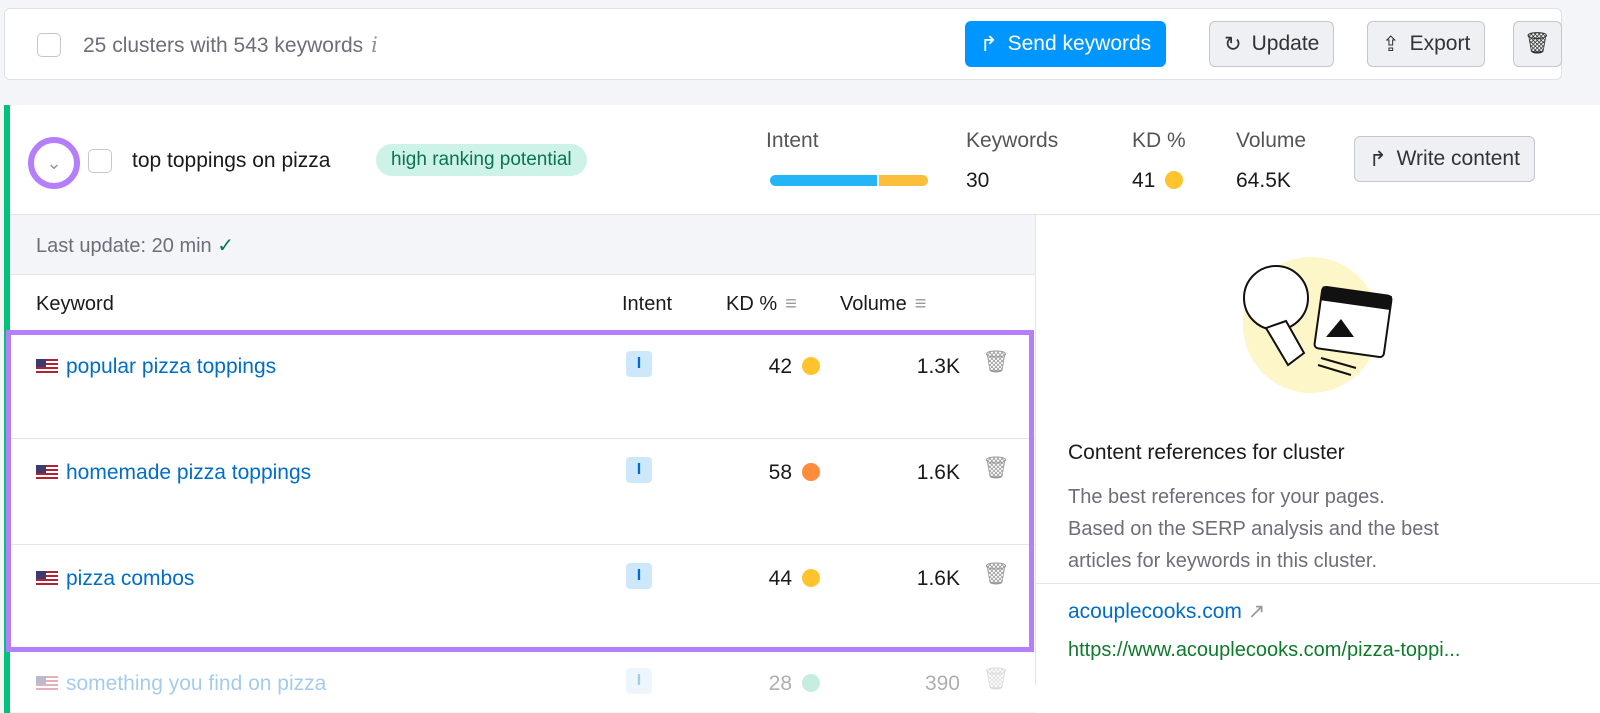  Describe the element at coordinates (1206, 452) in the screenshot. I see `panel-title: Content references for cluster` at that location.